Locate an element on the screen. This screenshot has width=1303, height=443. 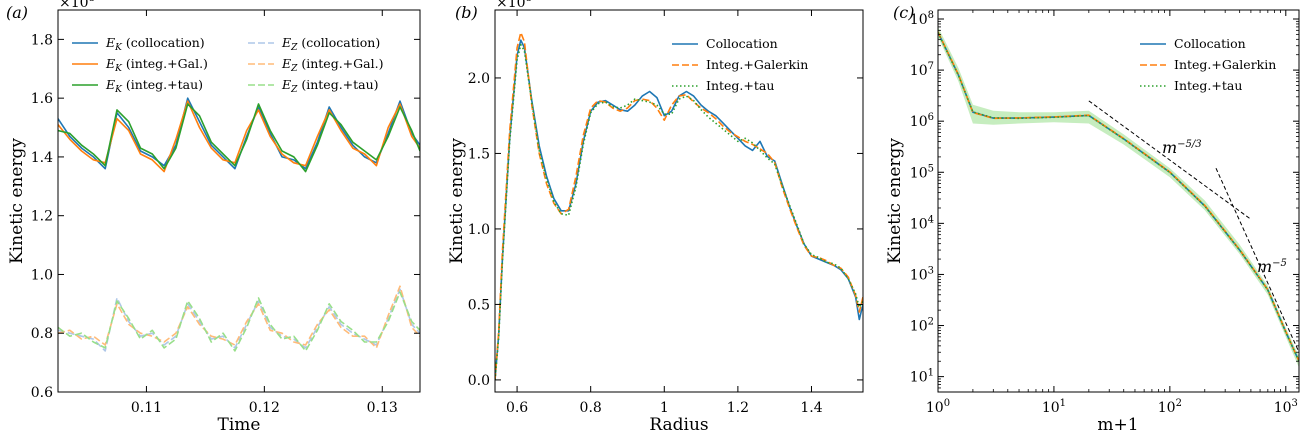
panel-c-x-axis-label: m+1 is located at coordinates (1117, 425).